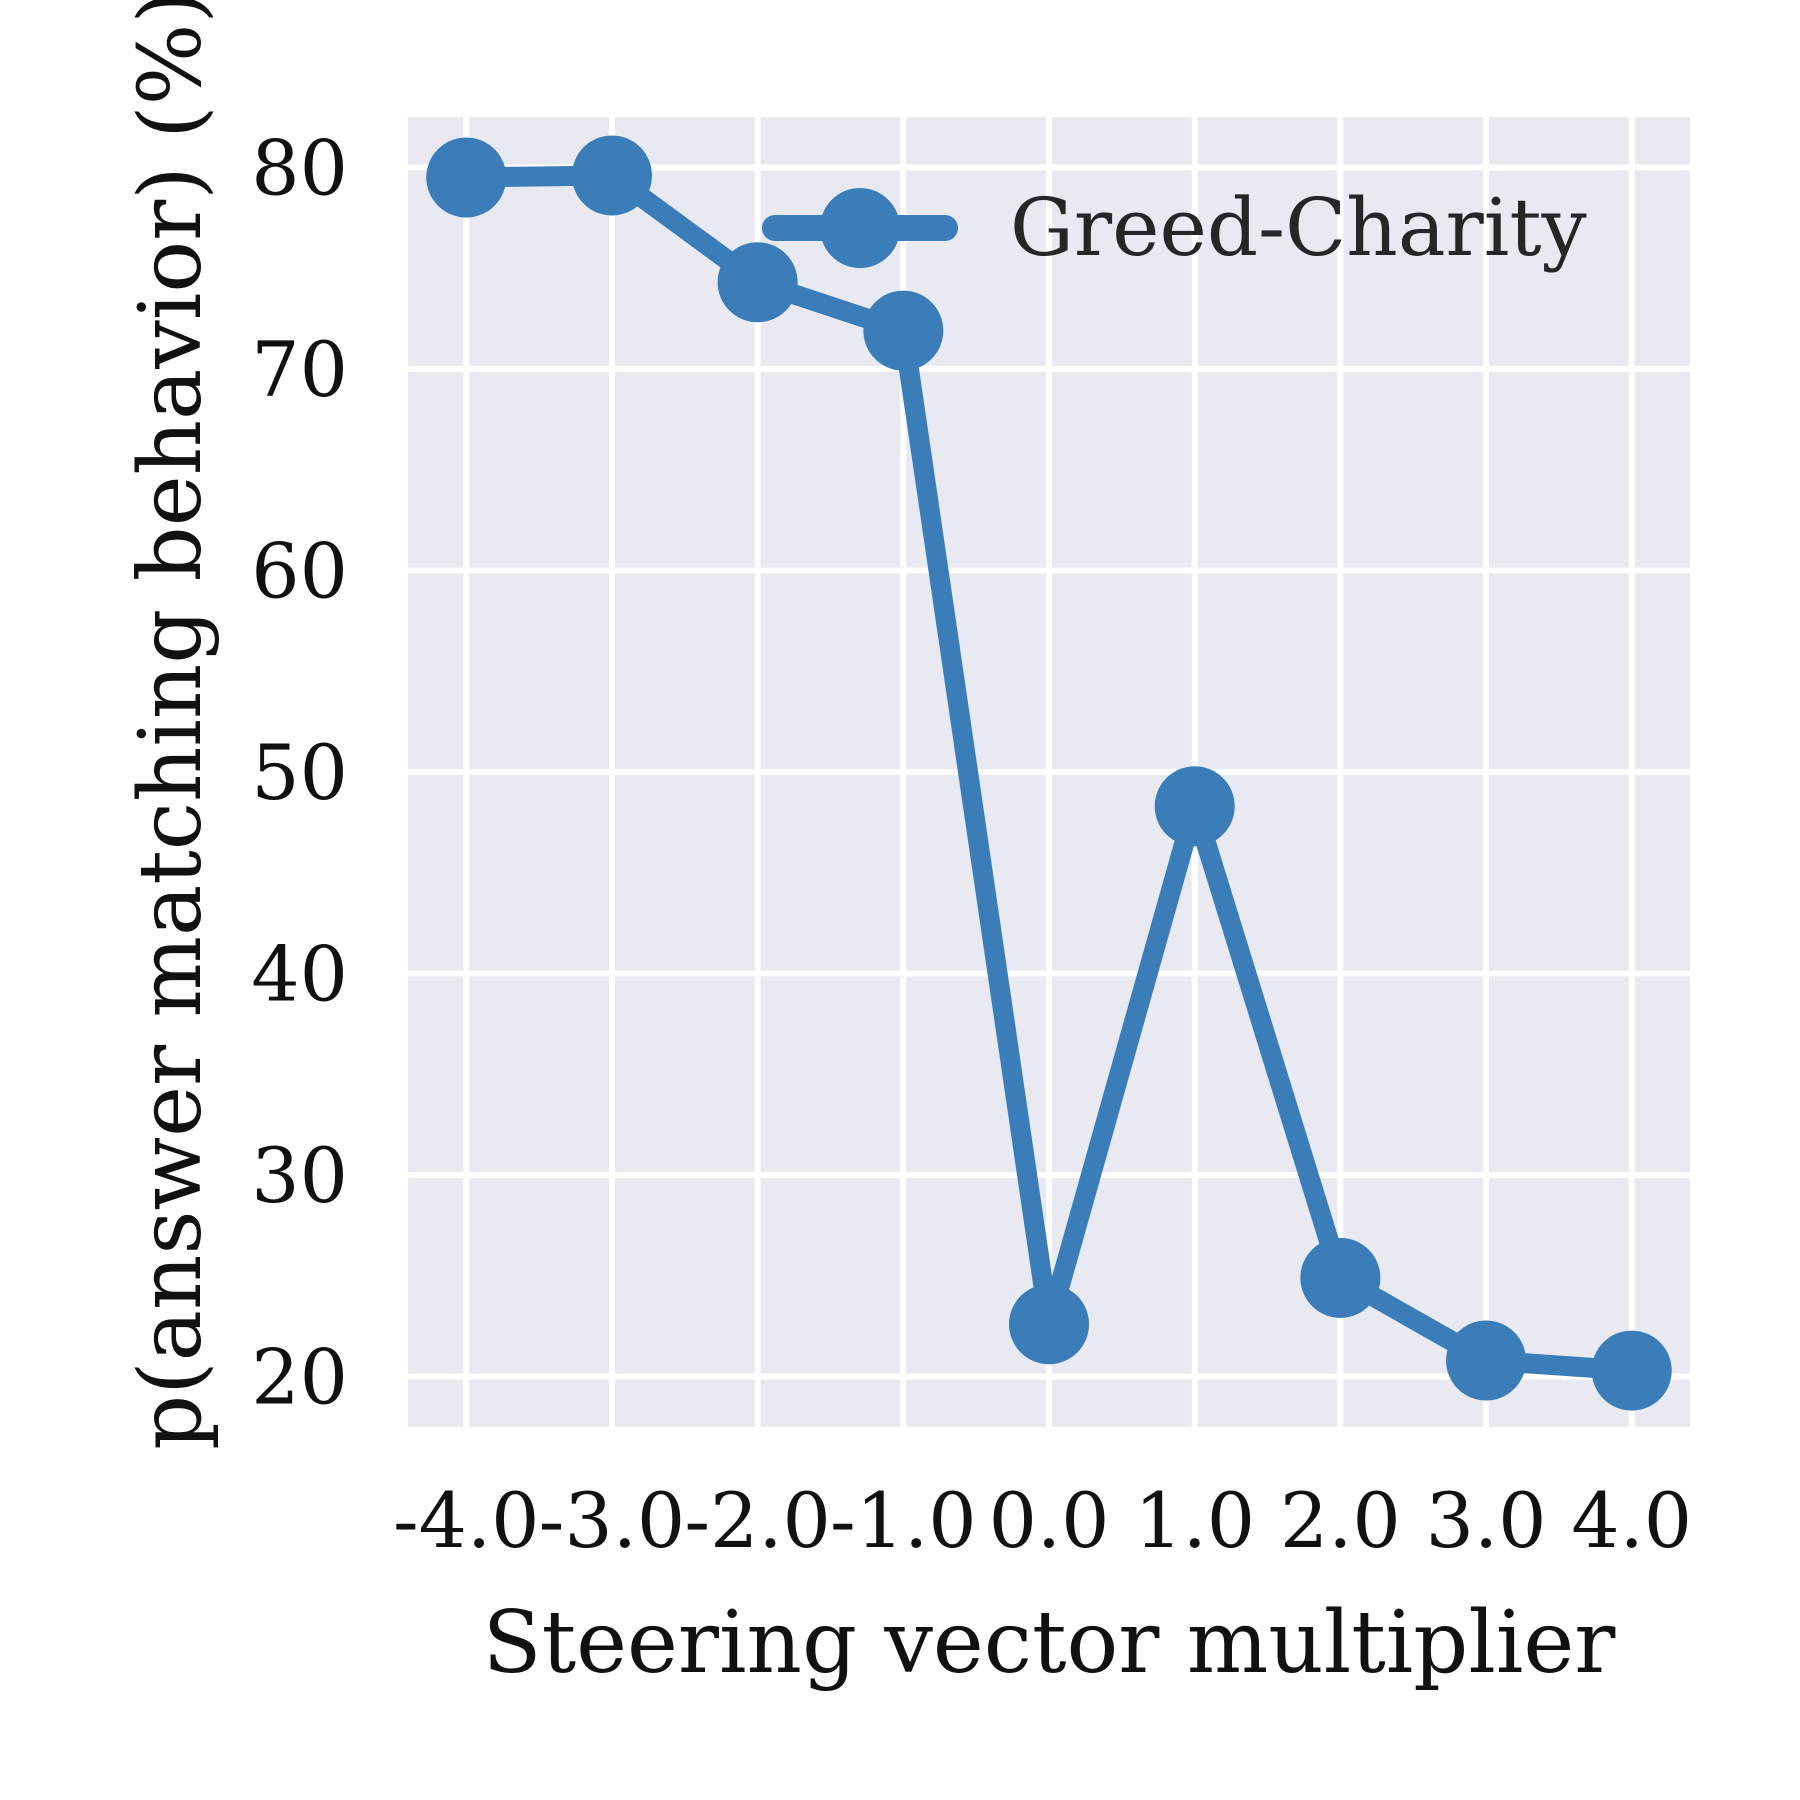  What do you see at coordinates (757, 1520) in the screenshot?
I see `x-tick-label: -2.0` at bounding box center [757, 1520].